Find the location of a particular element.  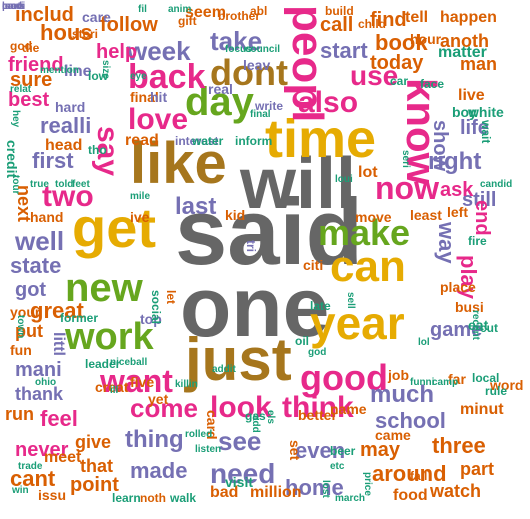

word-still: still is located at coordinates (479, 200).